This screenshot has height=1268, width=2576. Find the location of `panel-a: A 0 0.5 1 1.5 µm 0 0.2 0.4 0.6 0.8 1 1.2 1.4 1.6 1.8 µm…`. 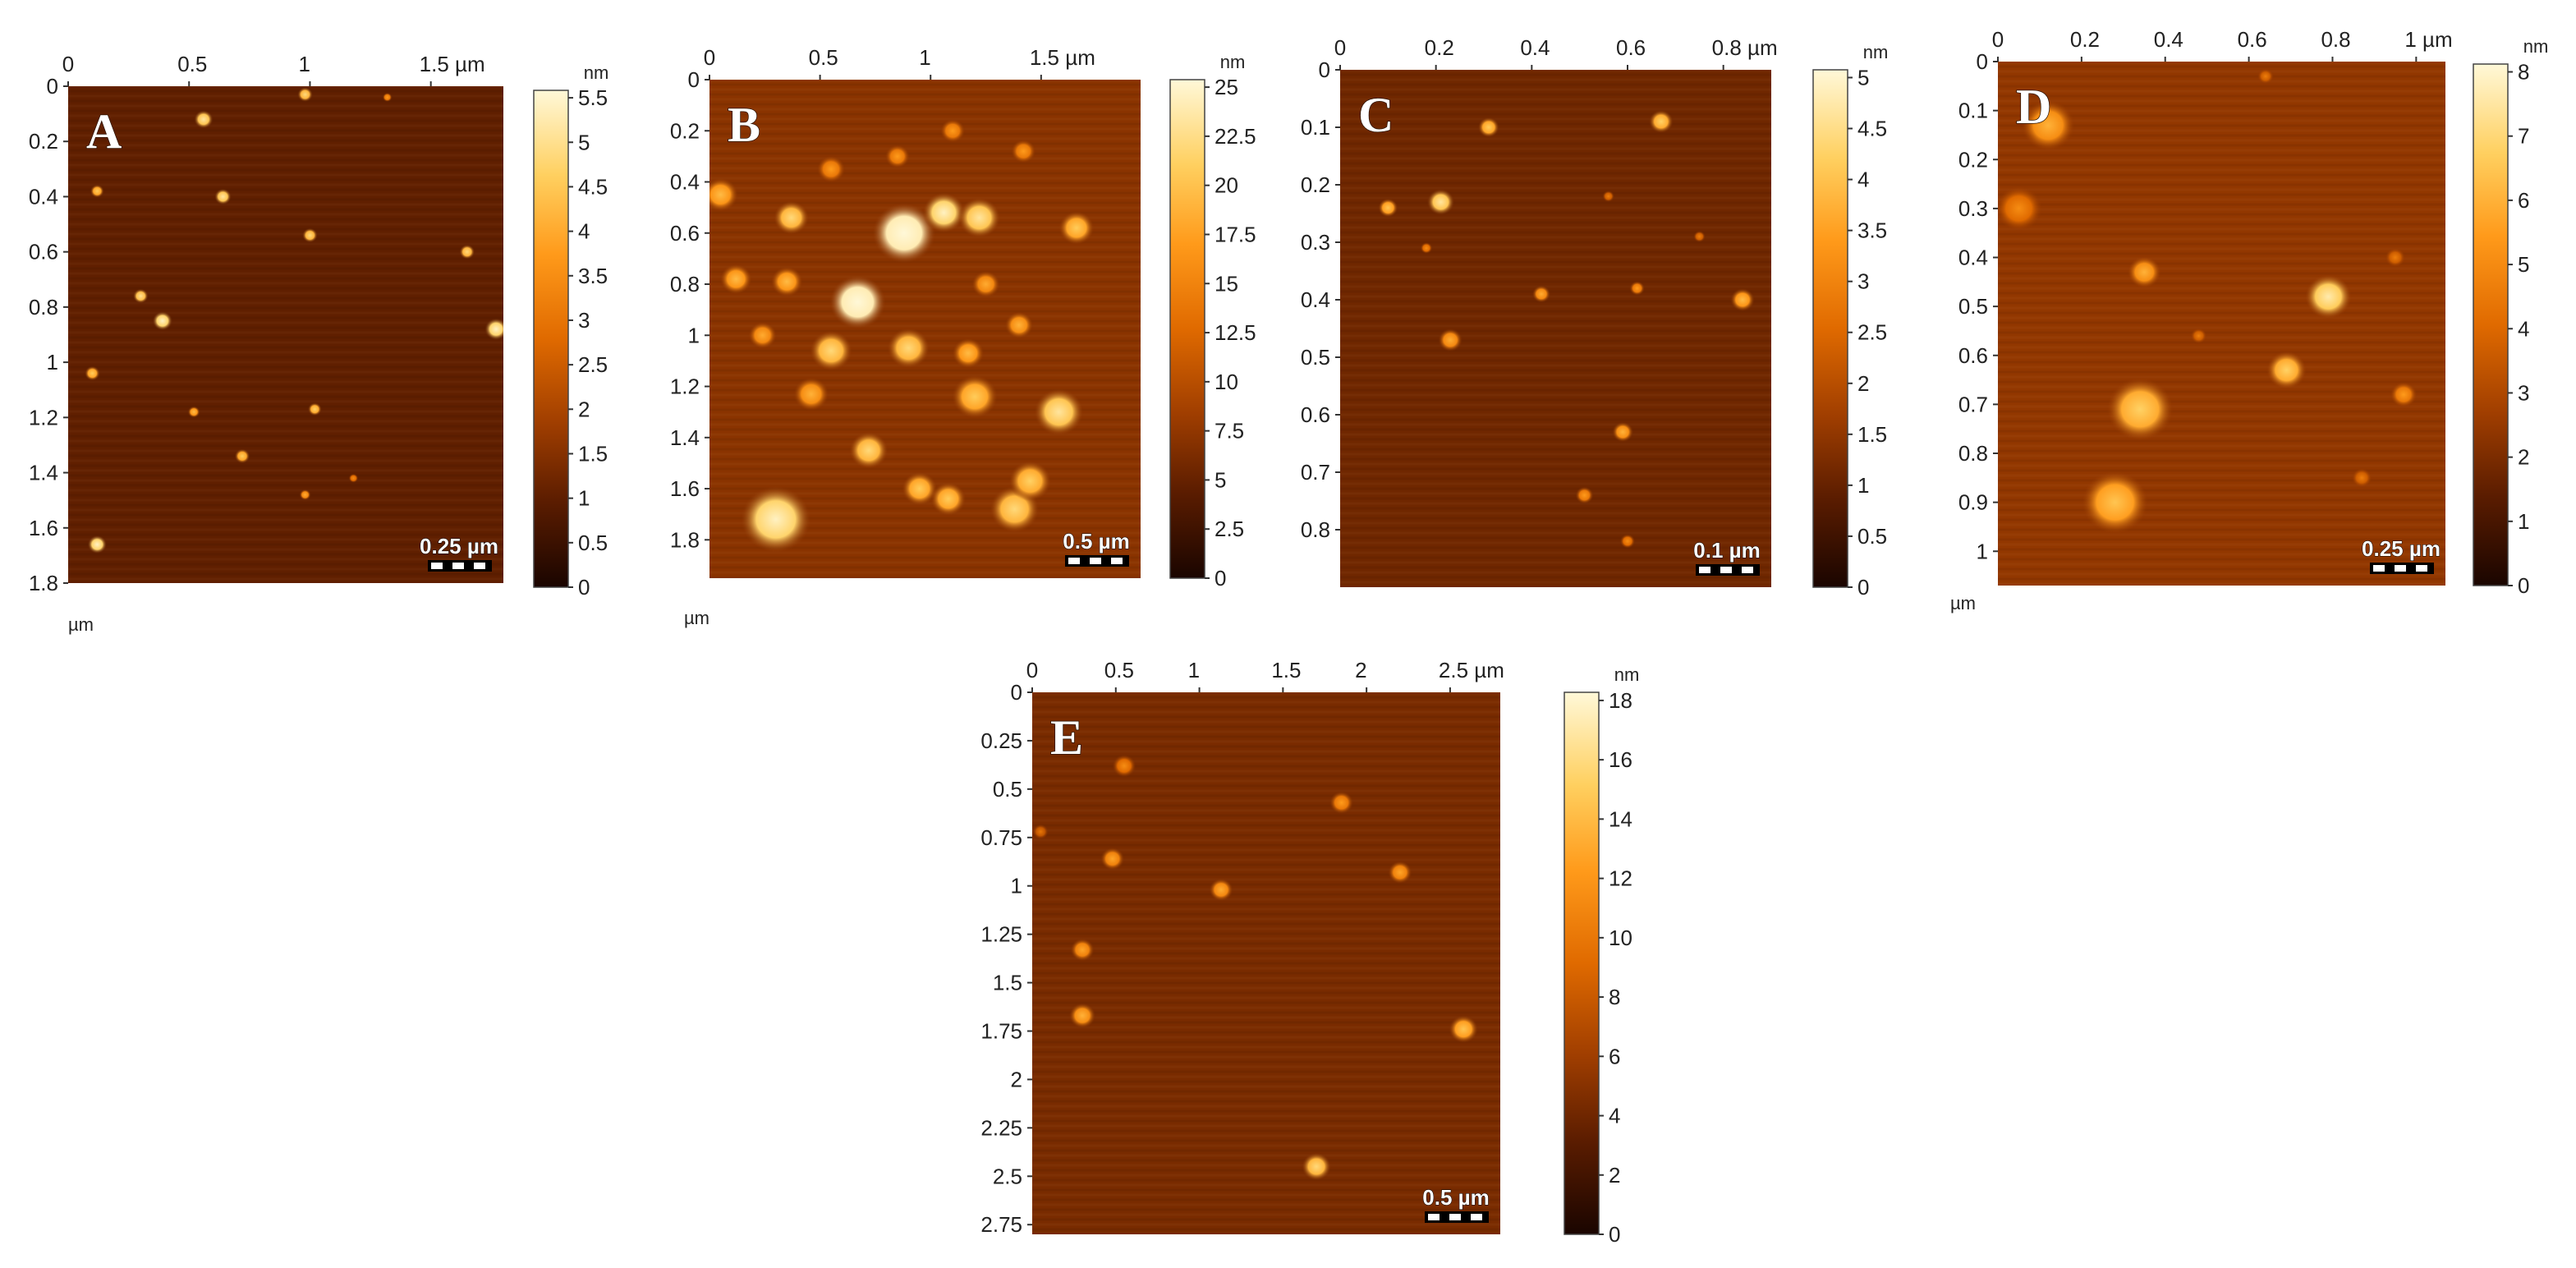

panel-a: A 0 0.5 1 1.5 µm 0 0.2 0.4 0.6 0.8 1 1.2 1.4 1.6 1.8 µm… is located at coordinates (318, 343).